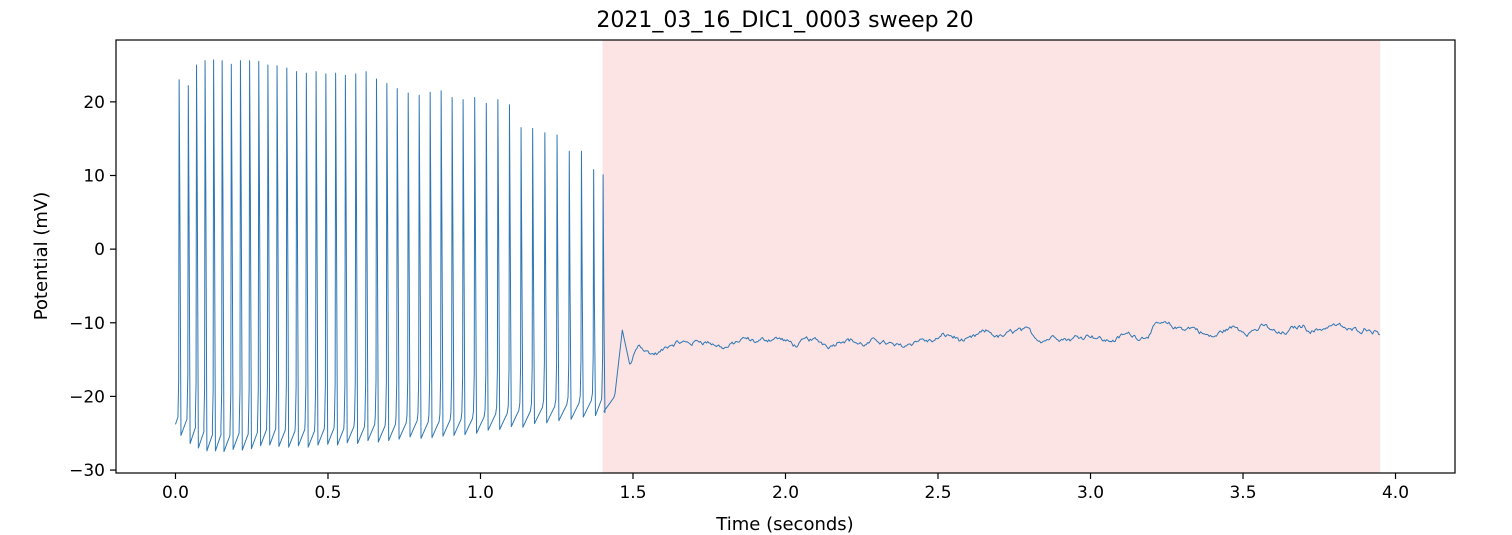 The height and width of the screenshot is (535, 1512). What do you see at coordinates (632, 493) in the screenshot?
I see `x-tick-label: 1.5` at bounding box center [632, 493].